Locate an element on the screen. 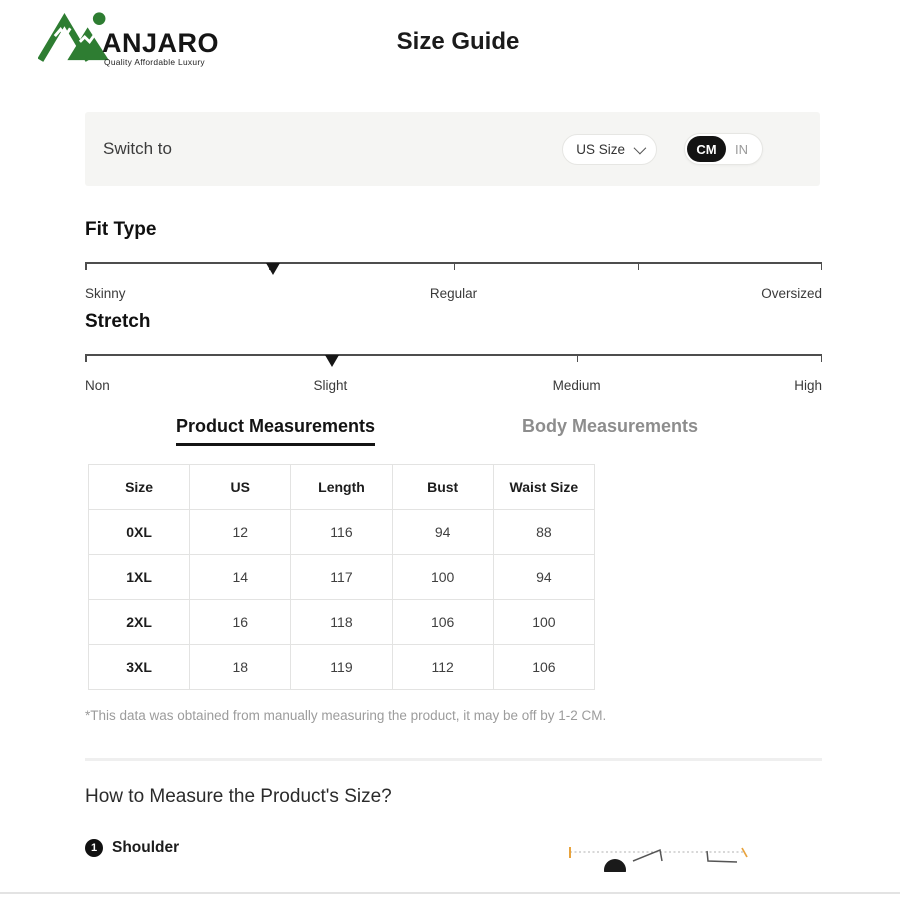 This screenshot has width=900, height=900. slider-label: High is located at coordinates (808, 385).